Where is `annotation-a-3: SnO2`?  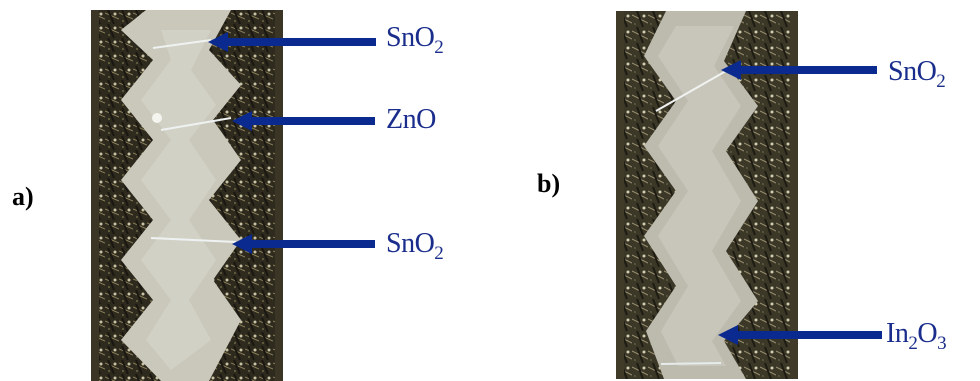
annotation-a-3: SnO2 is located at coordinates (415, 246).